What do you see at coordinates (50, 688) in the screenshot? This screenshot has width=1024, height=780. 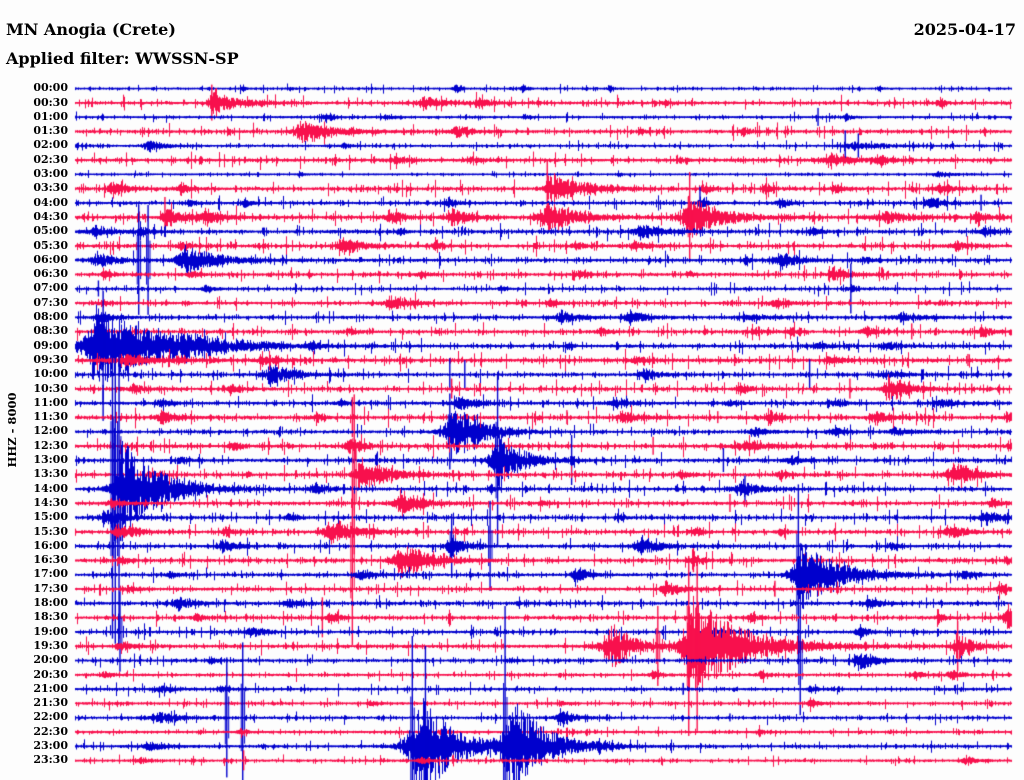 I see `time-label: 21:00` at bounding box center [50, 688].